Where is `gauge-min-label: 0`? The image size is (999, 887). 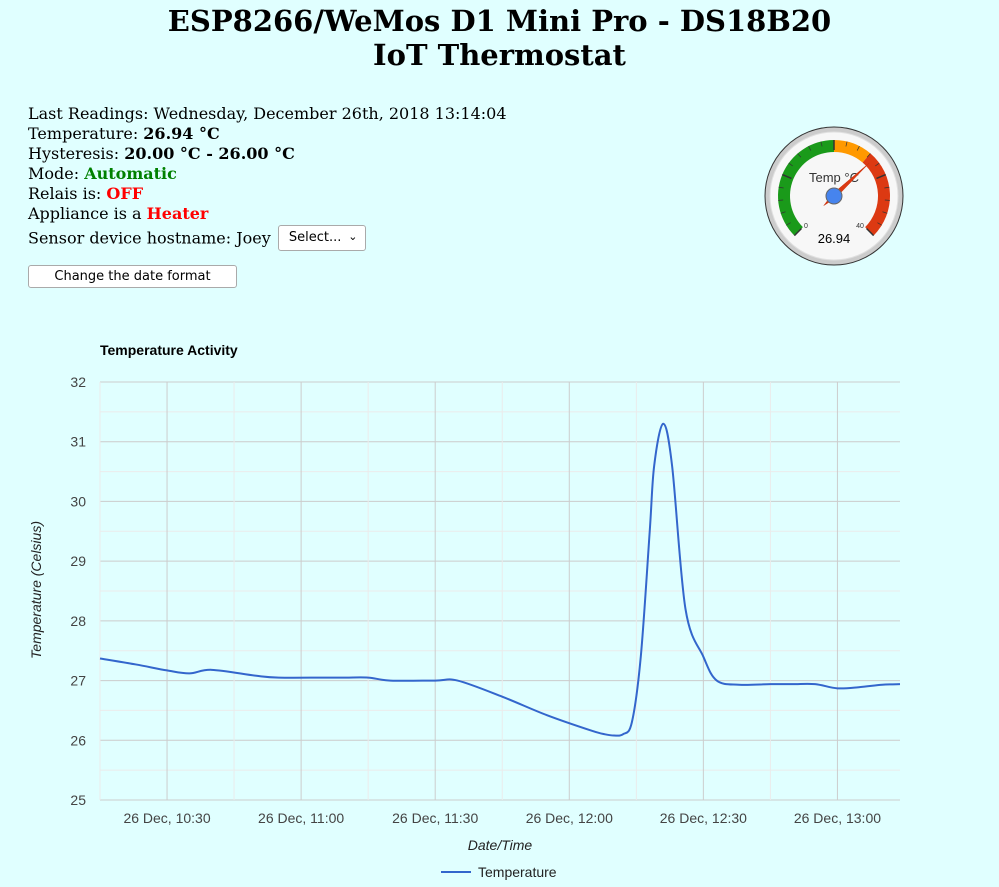
gauge-min-label: 0 is located at coordinates (806, 226).